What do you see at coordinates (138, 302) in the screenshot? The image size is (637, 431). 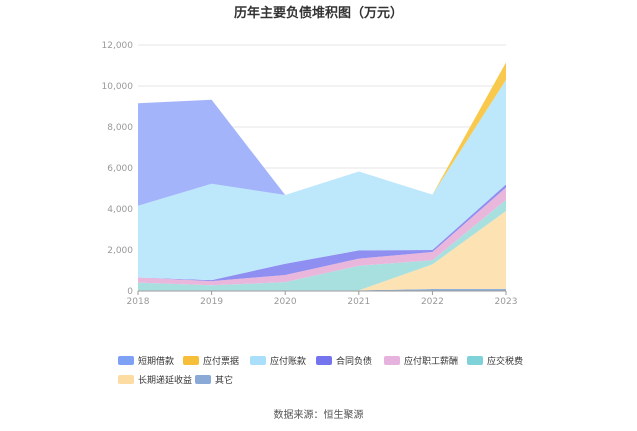 I see `x-tick-label: 2018` at bounding box center [138, 302].